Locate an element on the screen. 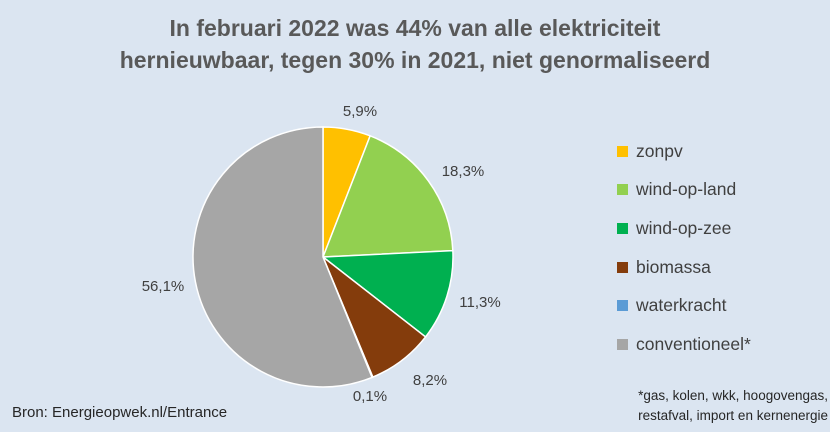 The height and width of the screenshot is (432, 830). legend-item-wind-op-land: wind-op-land is located at coordinates (684, 190).